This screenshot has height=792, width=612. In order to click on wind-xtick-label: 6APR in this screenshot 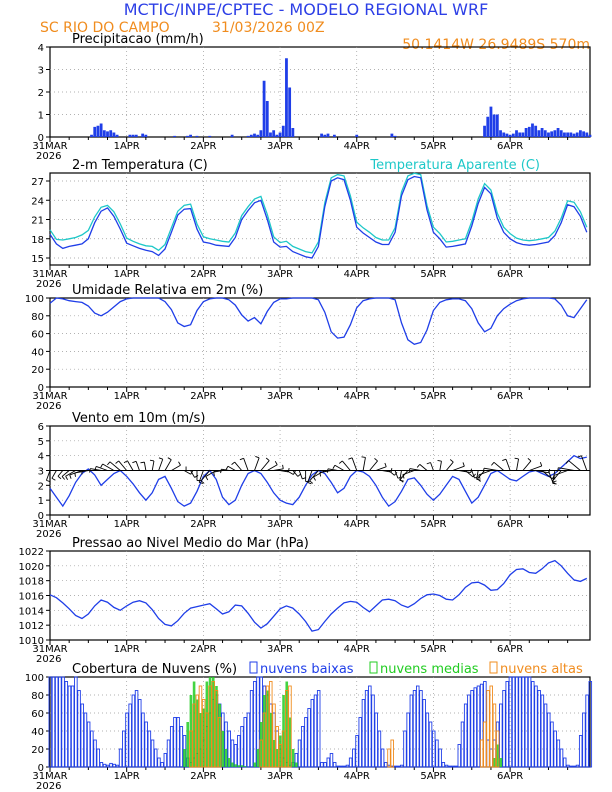, I will do `click(510, 524)`.